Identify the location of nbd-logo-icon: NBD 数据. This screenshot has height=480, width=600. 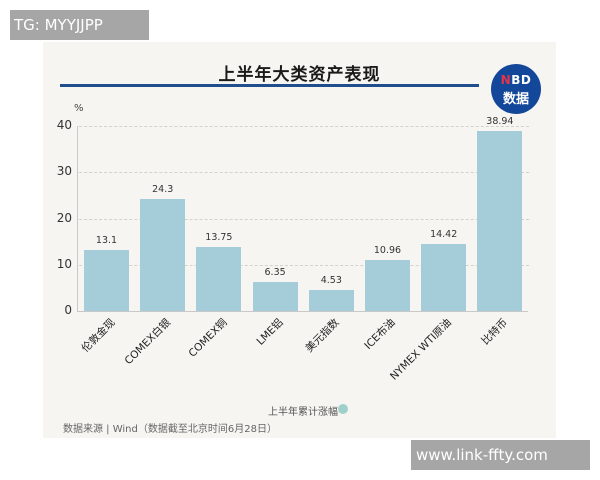
(516, 89).